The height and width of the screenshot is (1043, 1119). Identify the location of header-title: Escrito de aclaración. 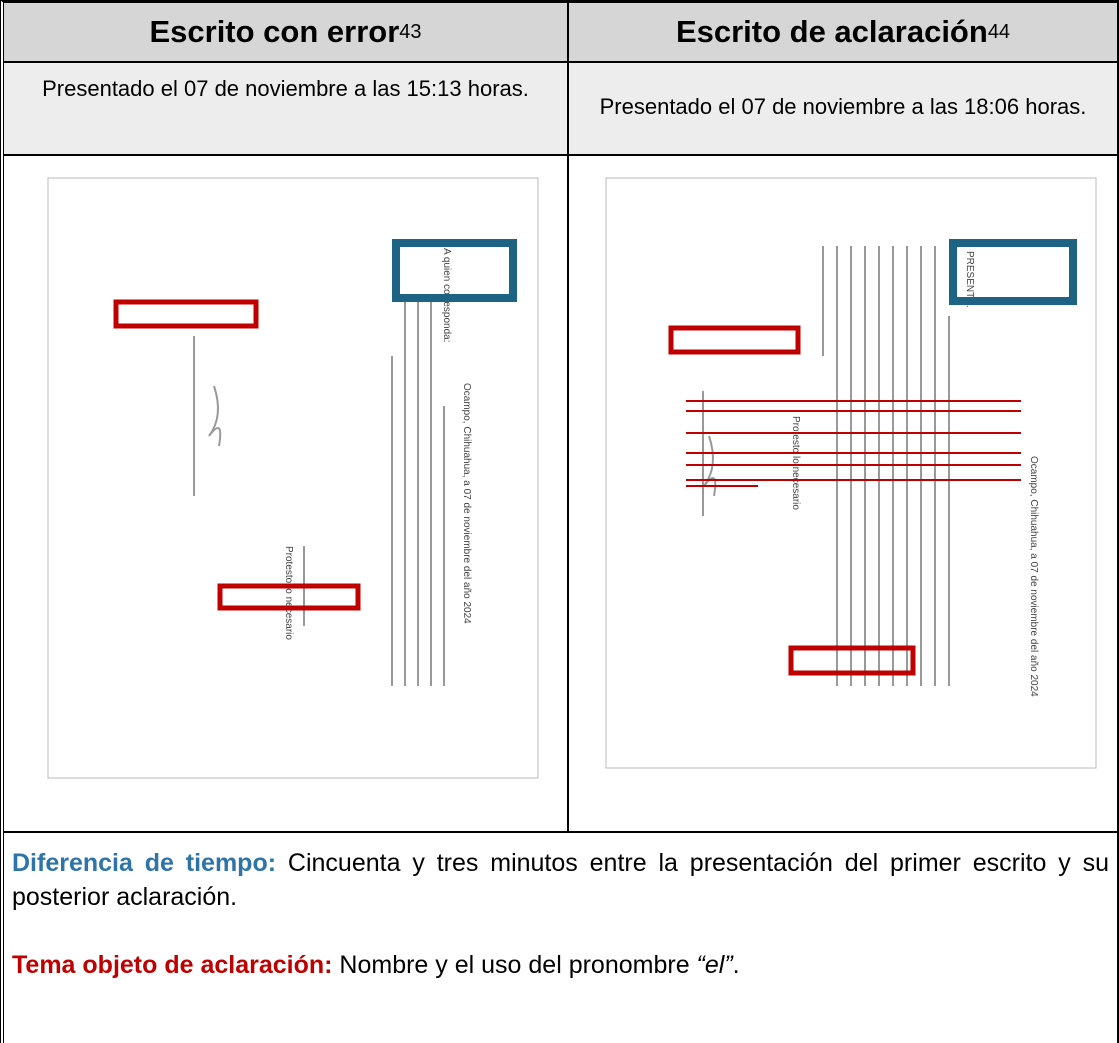
(831, 31).